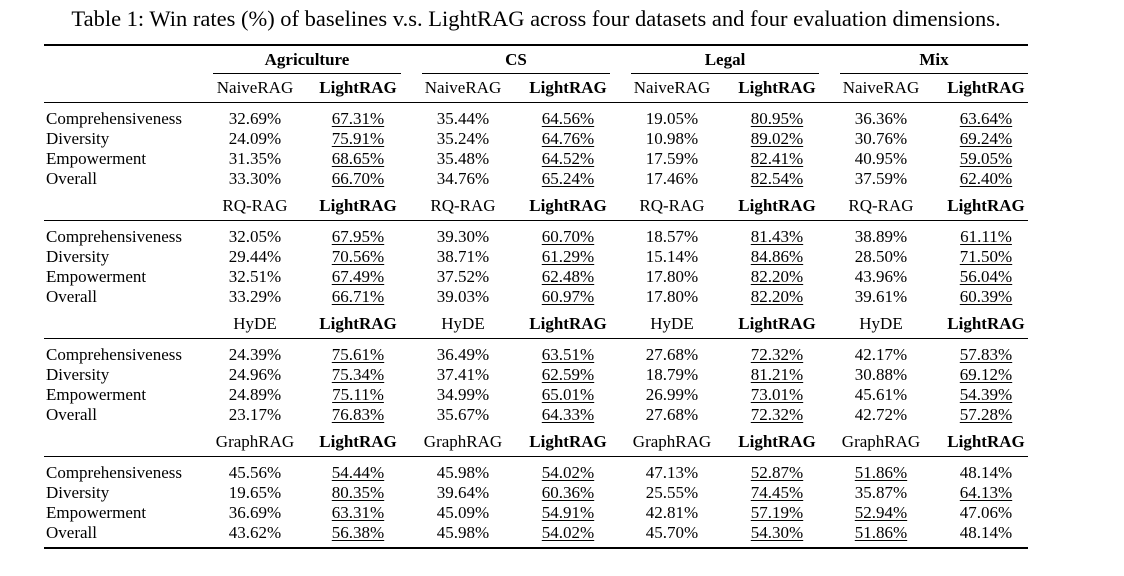 This screenshot has width=1124, height=576. What do you see at coordinates (358, 178) in the screenshot?
I see `lightrag-value: 66.70%` at bounding box center [358, 178].